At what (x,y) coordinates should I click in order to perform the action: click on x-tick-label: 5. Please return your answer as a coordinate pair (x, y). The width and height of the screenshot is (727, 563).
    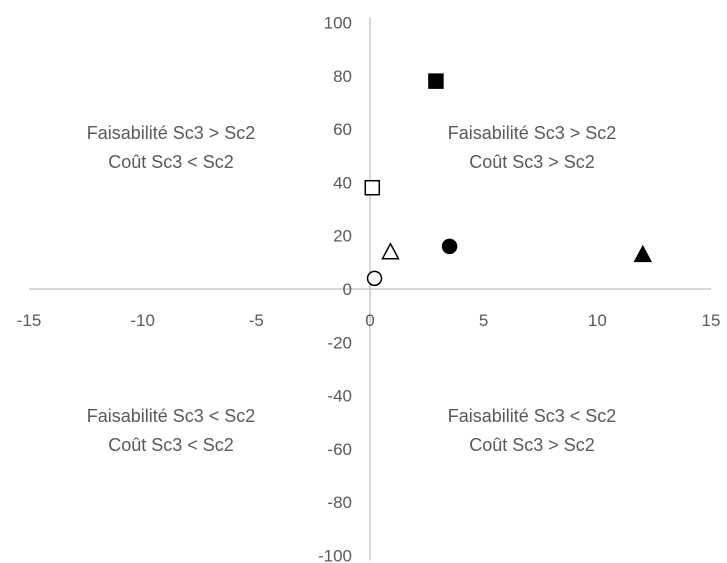
    Looking at the image, I should click on (483, 320).